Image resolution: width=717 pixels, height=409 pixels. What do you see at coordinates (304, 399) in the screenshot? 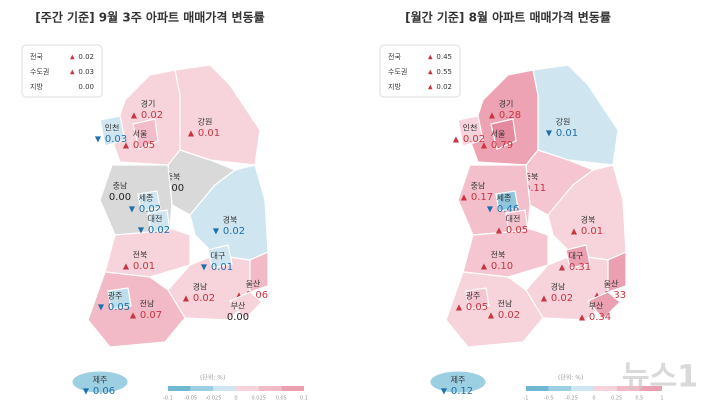
I see `legend-tick: 0.1` at bounding box center [304, 399].